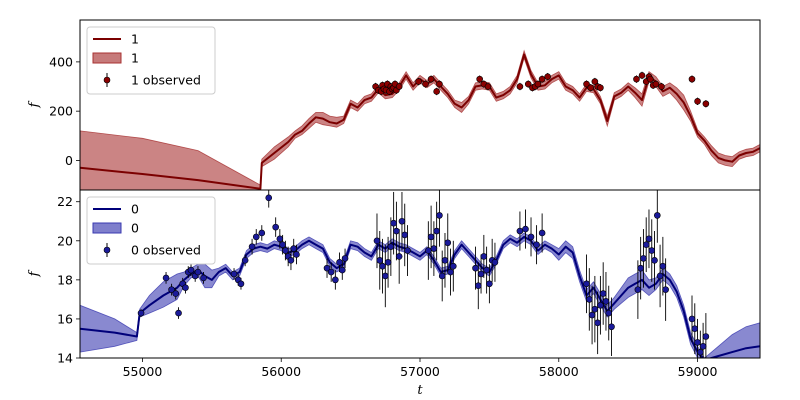 The image size is (800, 400). I want to click on x-axis-label: t, so click(420, 390).